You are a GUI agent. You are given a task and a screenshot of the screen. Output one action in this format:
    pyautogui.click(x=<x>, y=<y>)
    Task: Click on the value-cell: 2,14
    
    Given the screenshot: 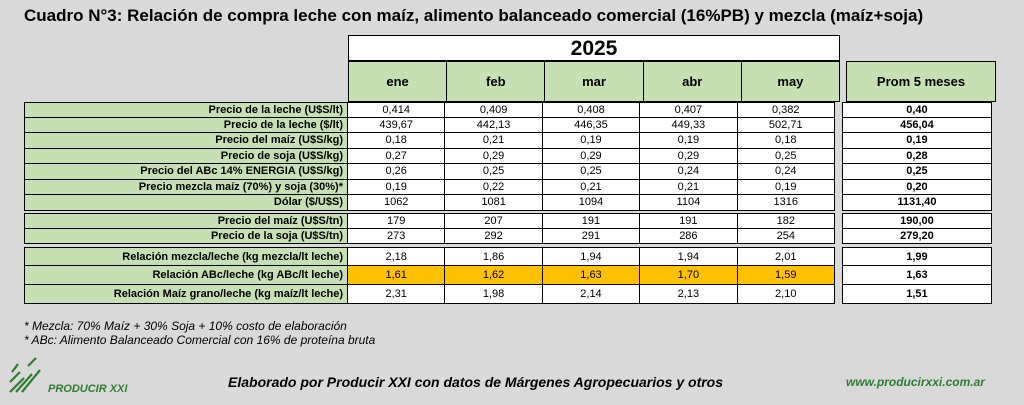 What is the action you would take?
    pyautogui.click(x=591, y=294)
    